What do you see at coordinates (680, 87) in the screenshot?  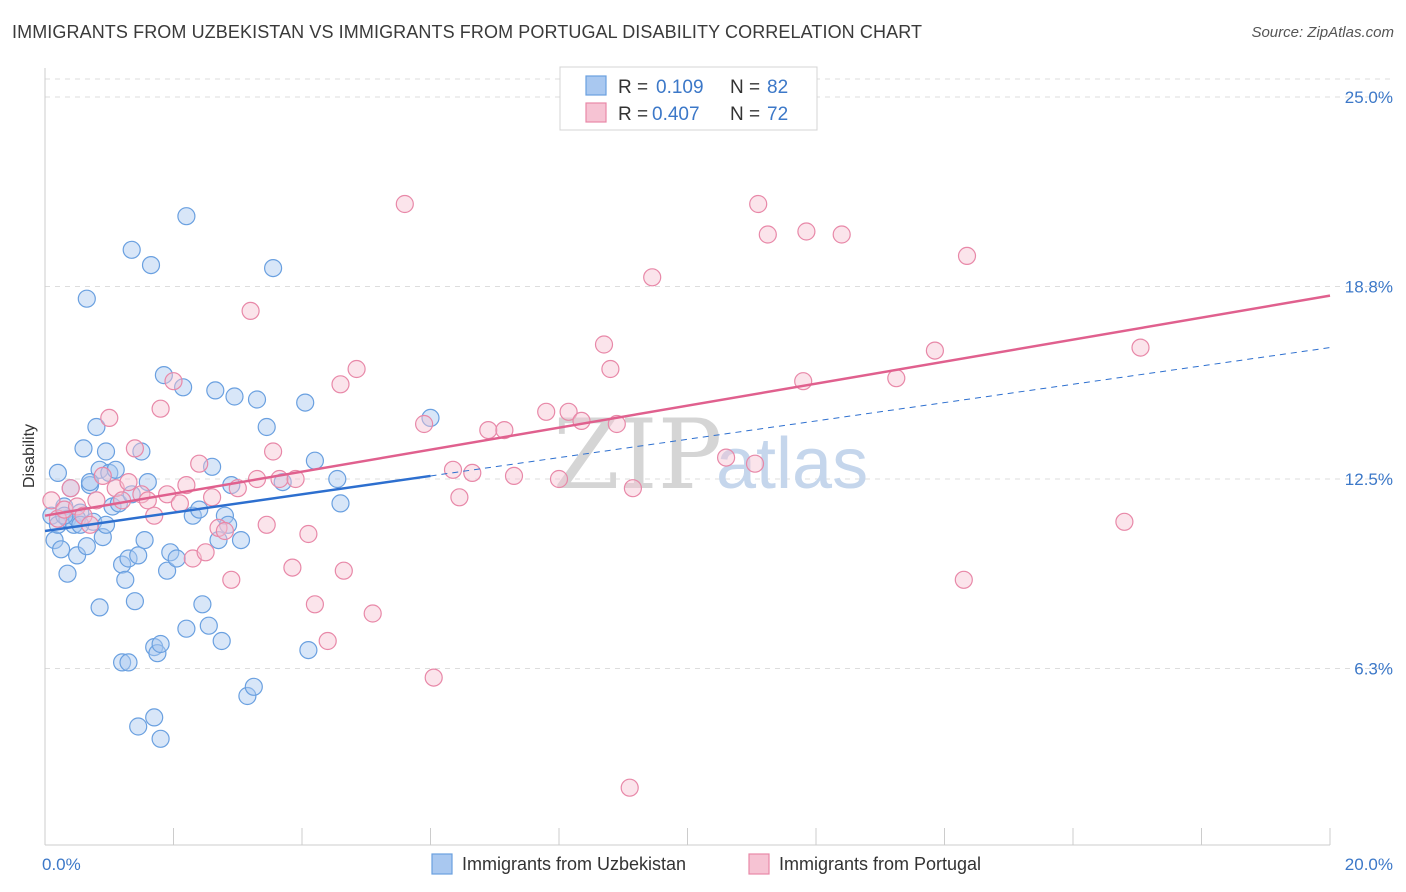 I see `legend-r-value-blue: 0.109` at bounding box center [680, 87].